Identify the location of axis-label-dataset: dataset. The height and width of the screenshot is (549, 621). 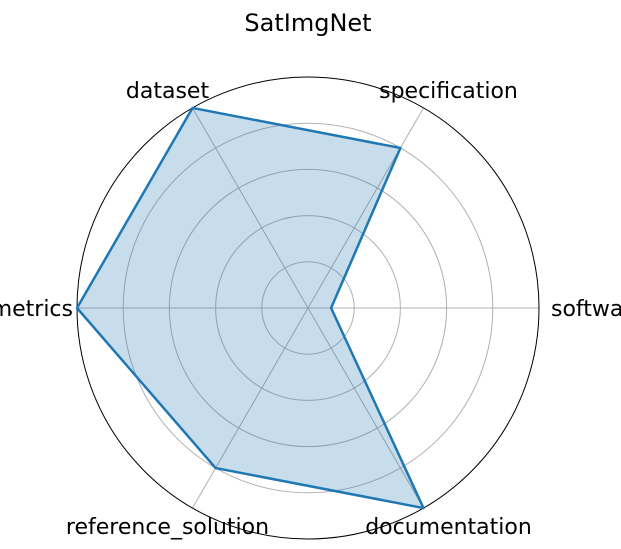
(168, 91).